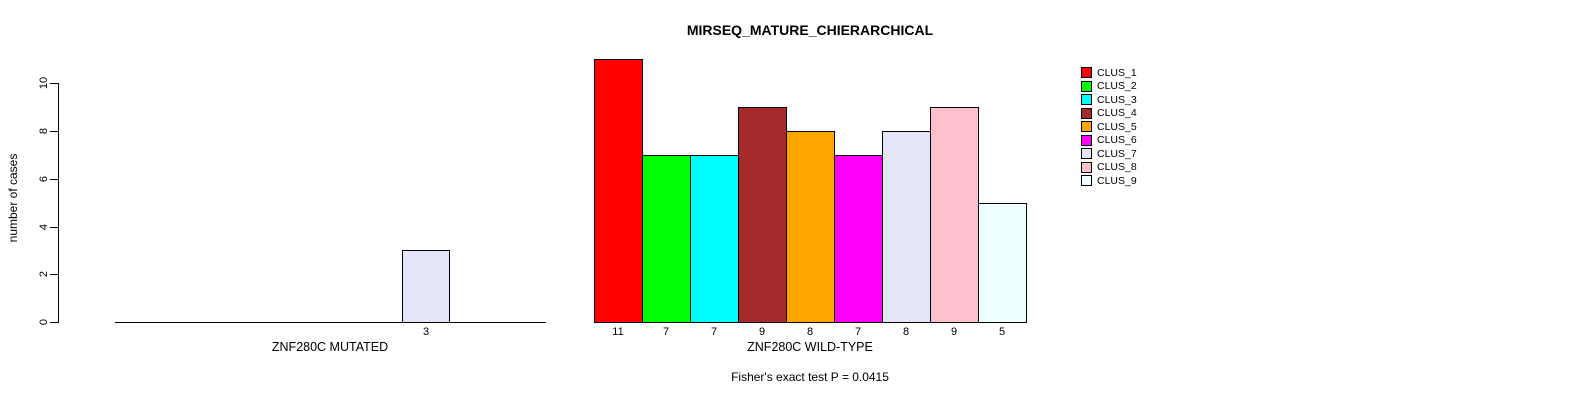  Describe the element at coordinates (330, 347) in the screenshot. I see `x-axis-label-mutated: ZNF280C MUTATED` at that location.